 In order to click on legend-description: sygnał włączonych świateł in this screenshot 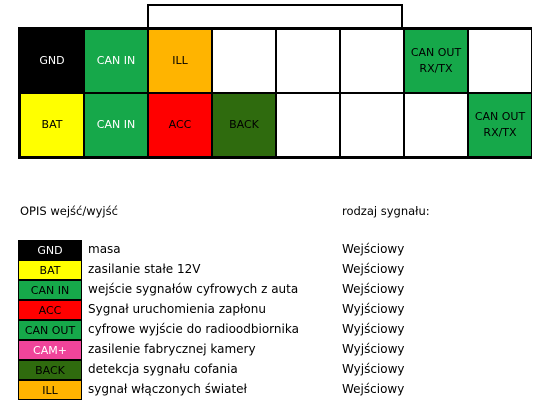, I will do `click(167, 389)`.